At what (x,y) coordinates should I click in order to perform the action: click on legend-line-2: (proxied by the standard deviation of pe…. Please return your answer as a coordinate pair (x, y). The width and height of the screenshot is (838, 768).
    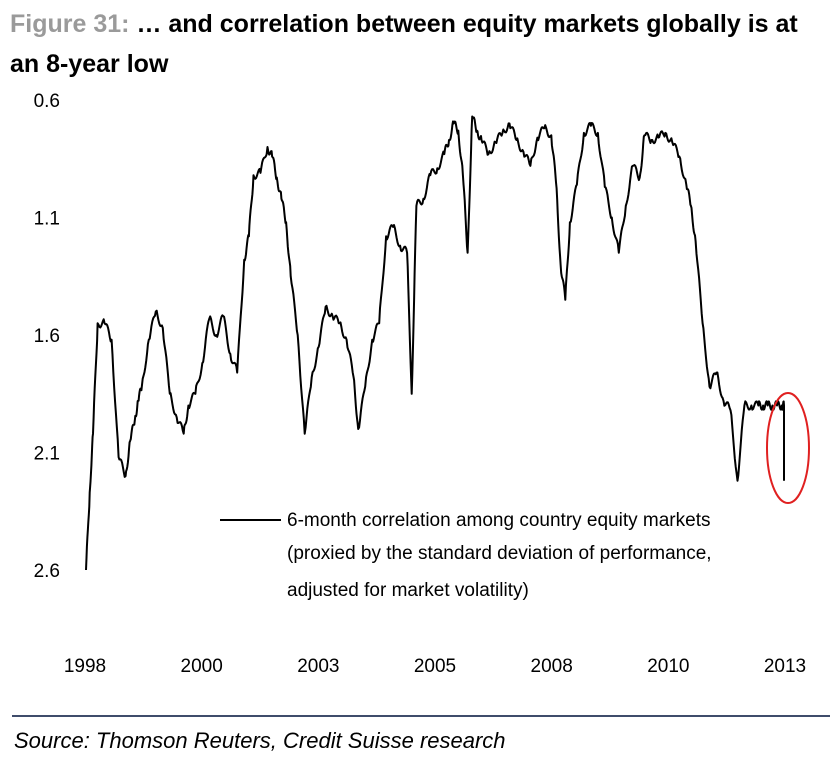
    Looking at the image, I should click on (499, 553).